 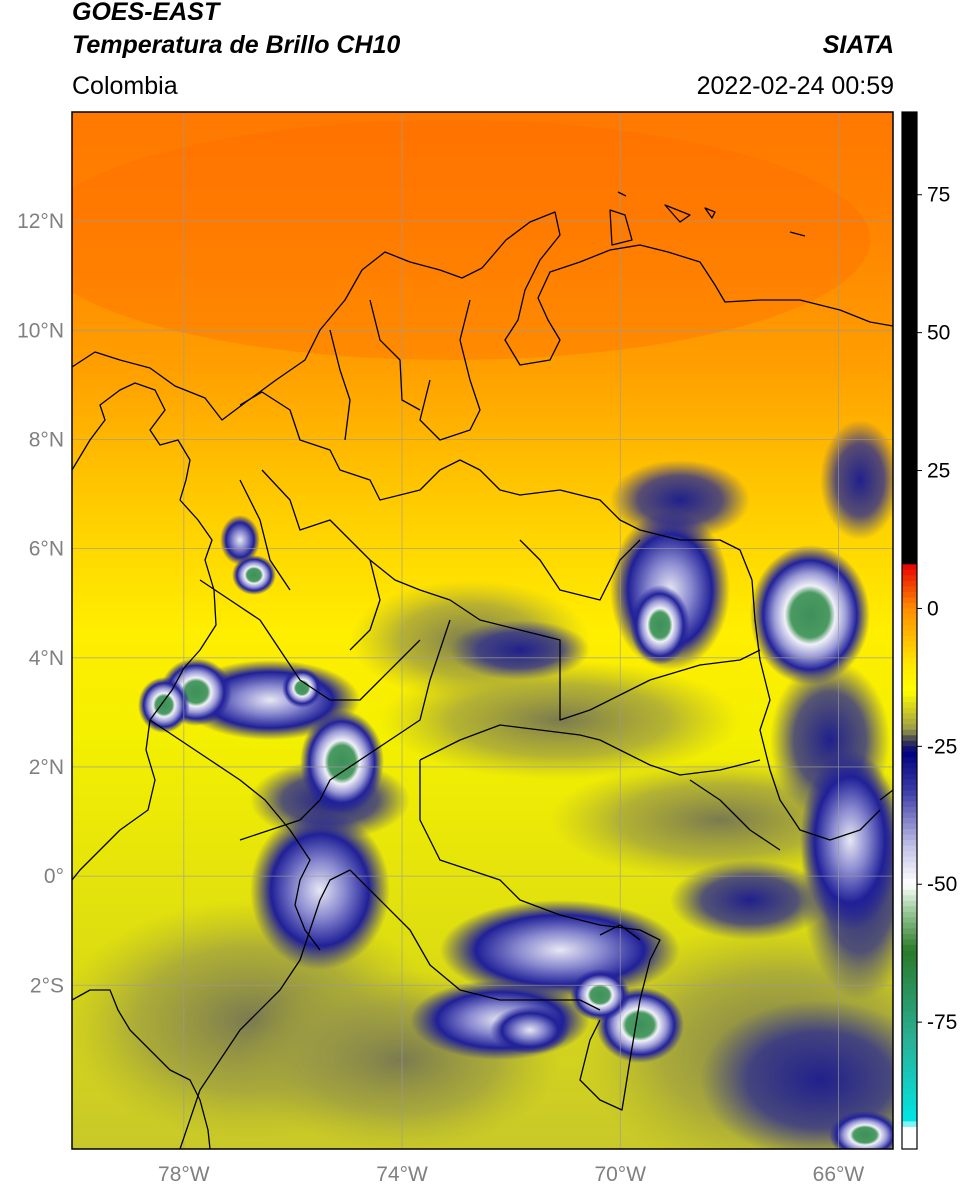 What do you see at coordinates (402, 1174) in the screenshot?
I see `longitude-tick-label: 74°W` at bounding box center [402, 1174].